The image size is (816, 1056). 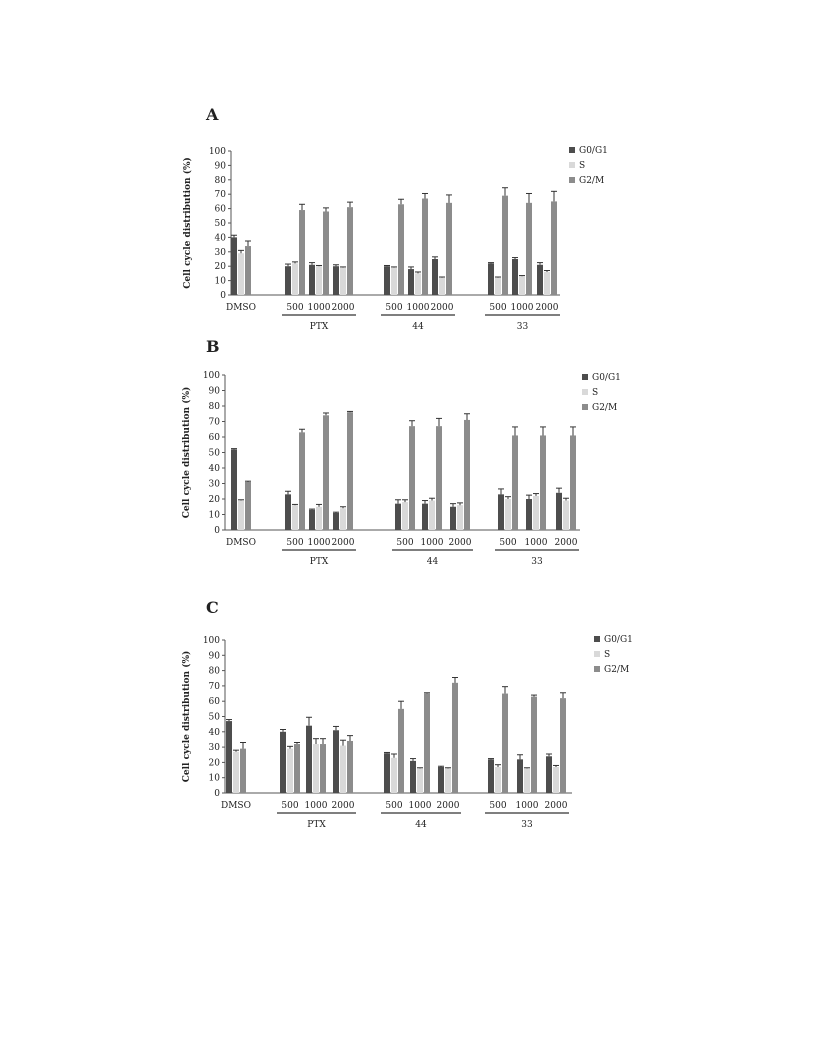 What do you see at coordinates (215, 672) in the screenshot?
I see `y-tick-label: 80` at bounding box center [215, 672].